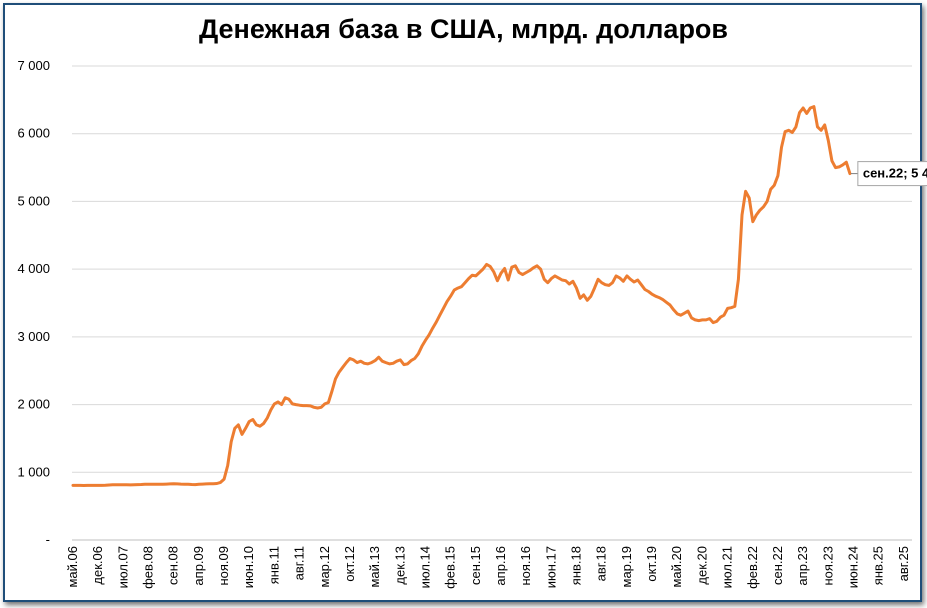 The image size is (927, 608). I want to click on x-tick-label: янв.18, so click(576, 565).